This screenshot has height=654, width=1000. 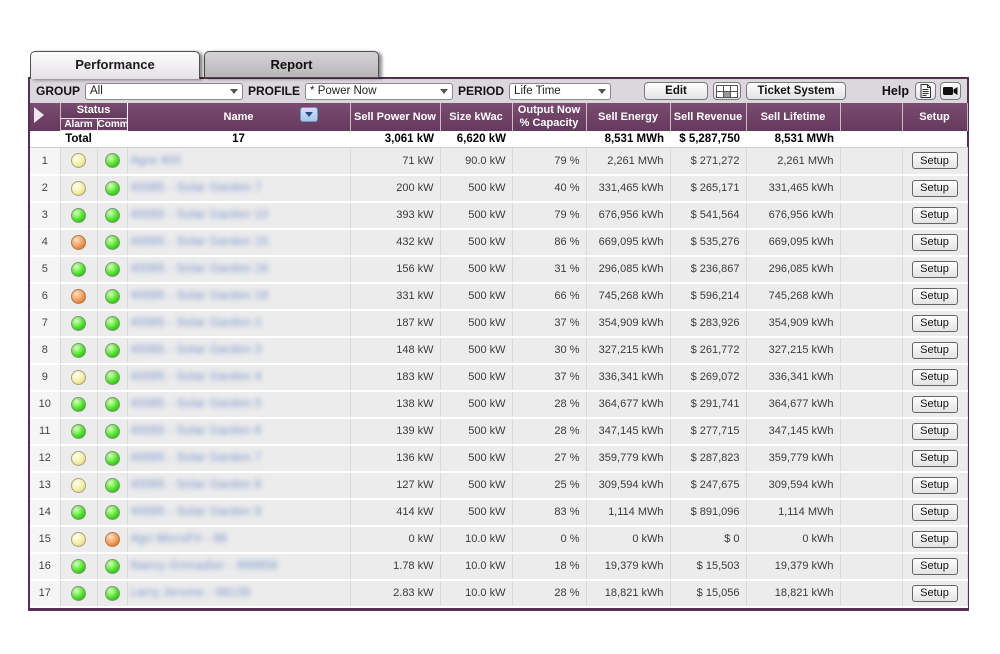 What do you see at coordinates (308, 114) in the screenshot?
I see `name-sort-button` at bounding box center [308, 114].